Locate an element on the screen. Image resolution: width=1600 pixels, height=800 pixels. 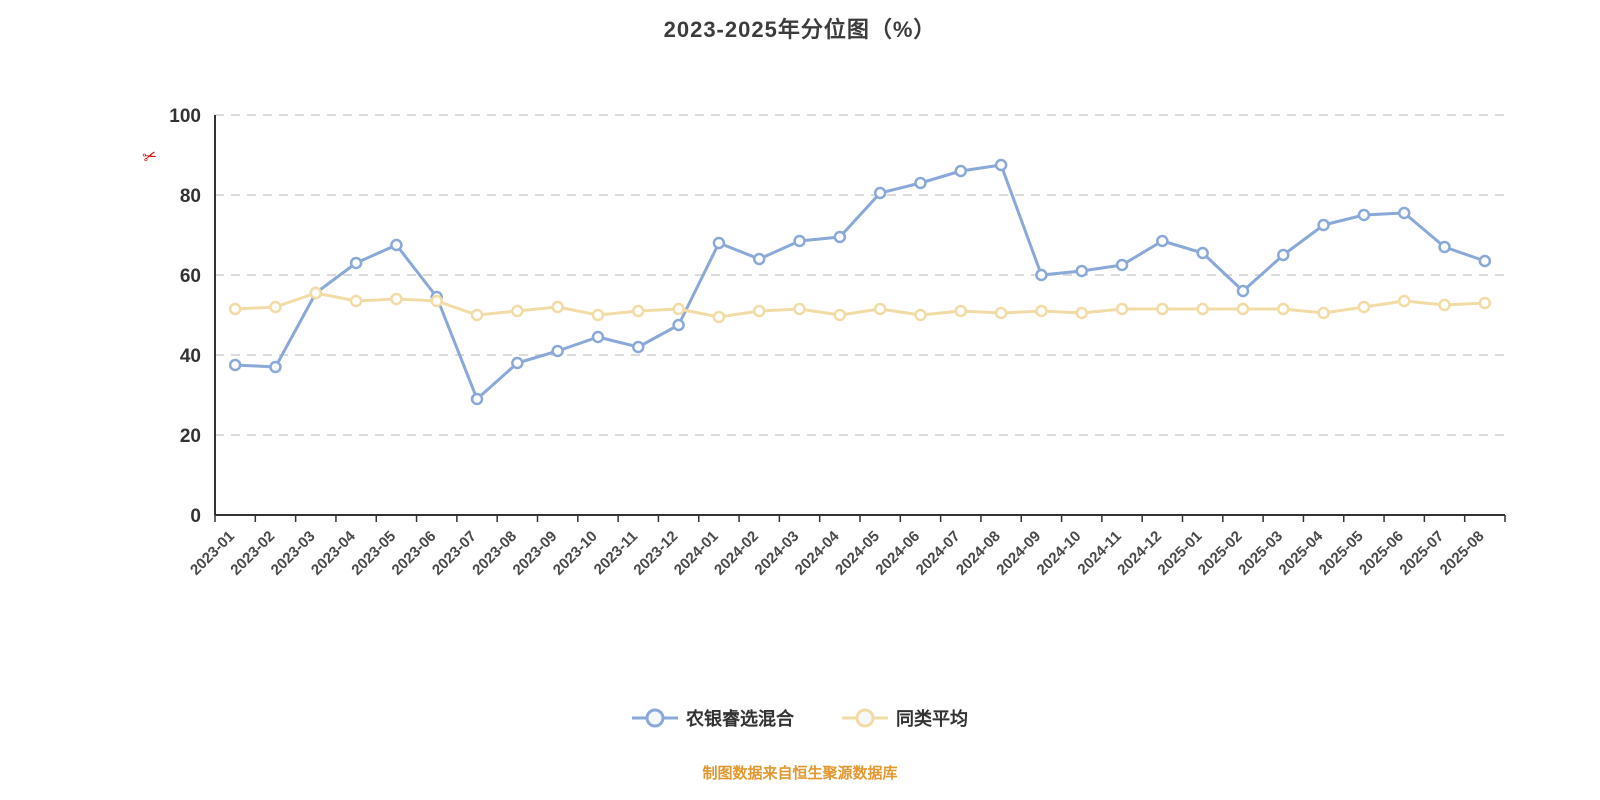
series-line is located at coordinates (860, 305).